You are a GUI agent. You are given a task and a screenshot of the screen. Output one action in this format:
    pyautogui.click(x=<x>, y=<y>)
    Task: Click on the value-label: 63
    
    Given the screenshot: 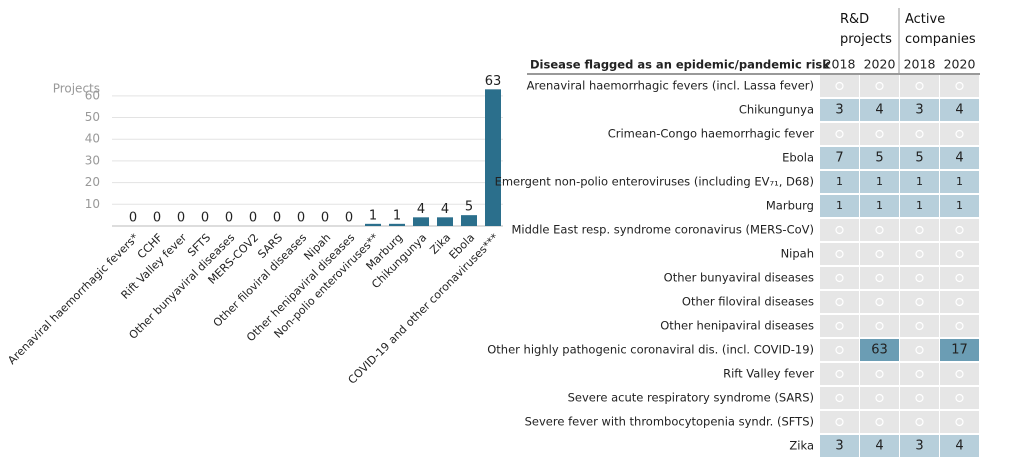 What is the action you would take?
    pyautogui.click(x=493, y=81)
    